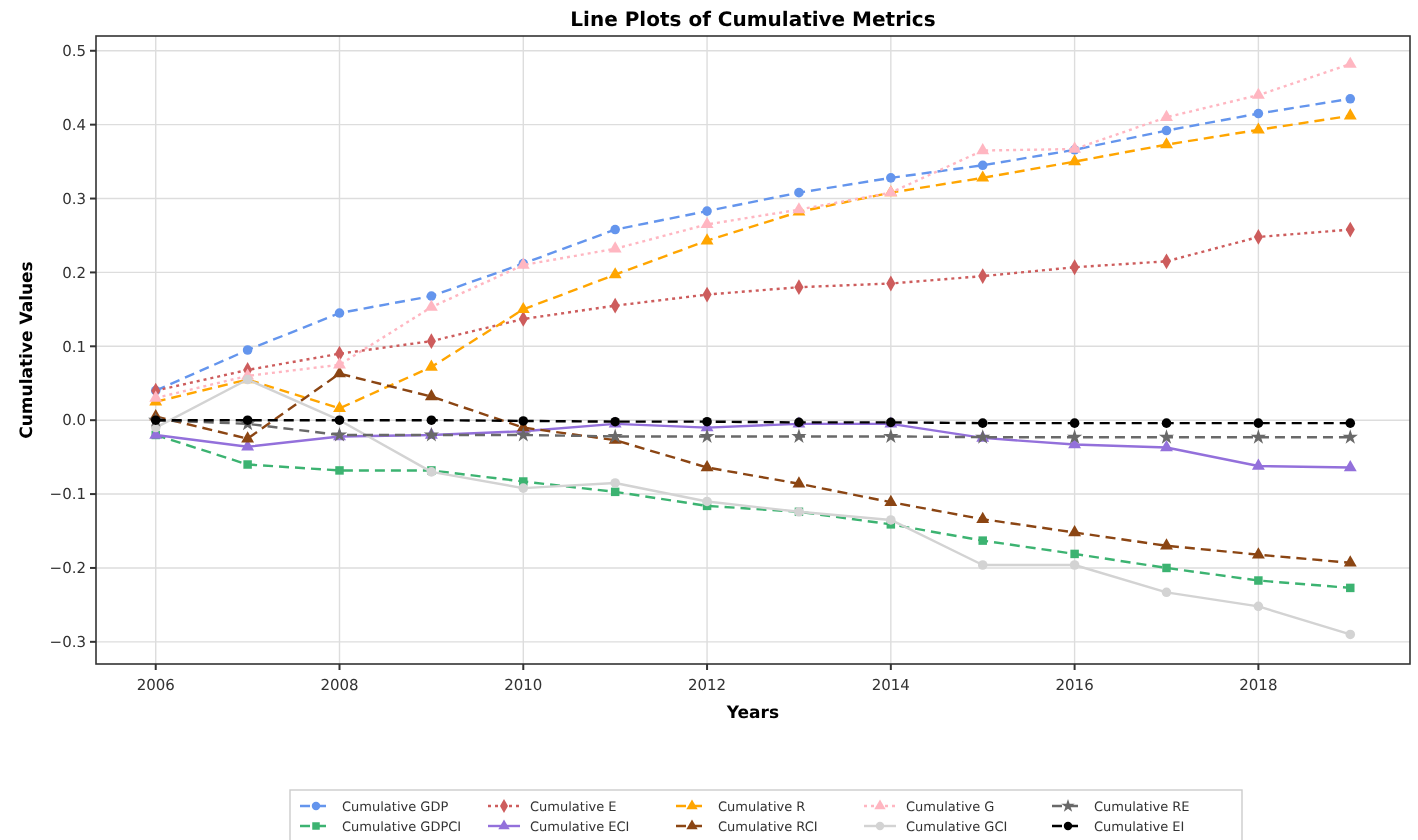 The height and width of the screenshot is (840, 1418). What do you see at coordinates (28, 350) in the screenshot?
I see `y-axis-title: Cumulative Values` at bounding box center [28, 350].